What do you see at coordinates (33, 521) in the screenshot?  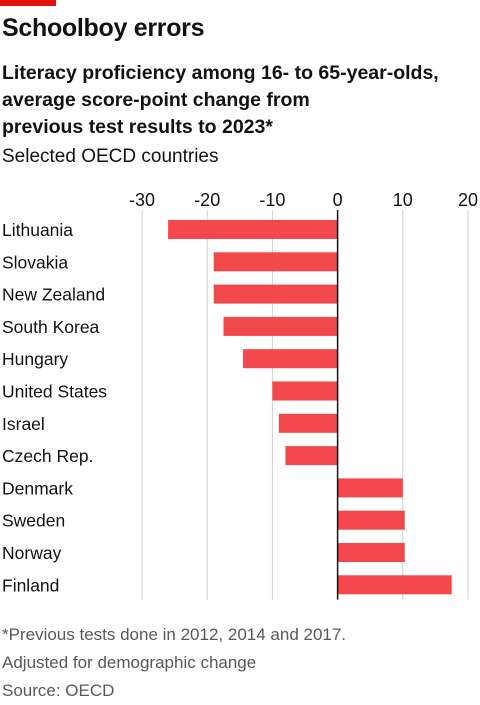 I see `category-label: Sweden` at bounding box center [33, 521].